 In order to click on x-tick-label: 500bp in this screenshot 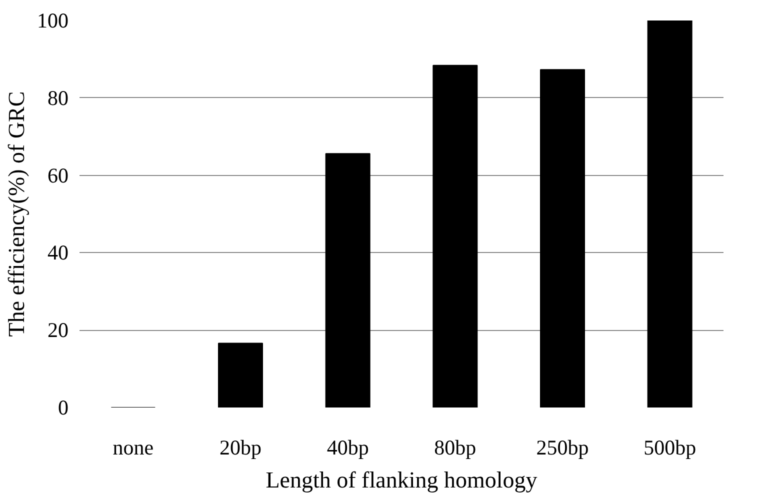, I will do `click(670, 448)`.